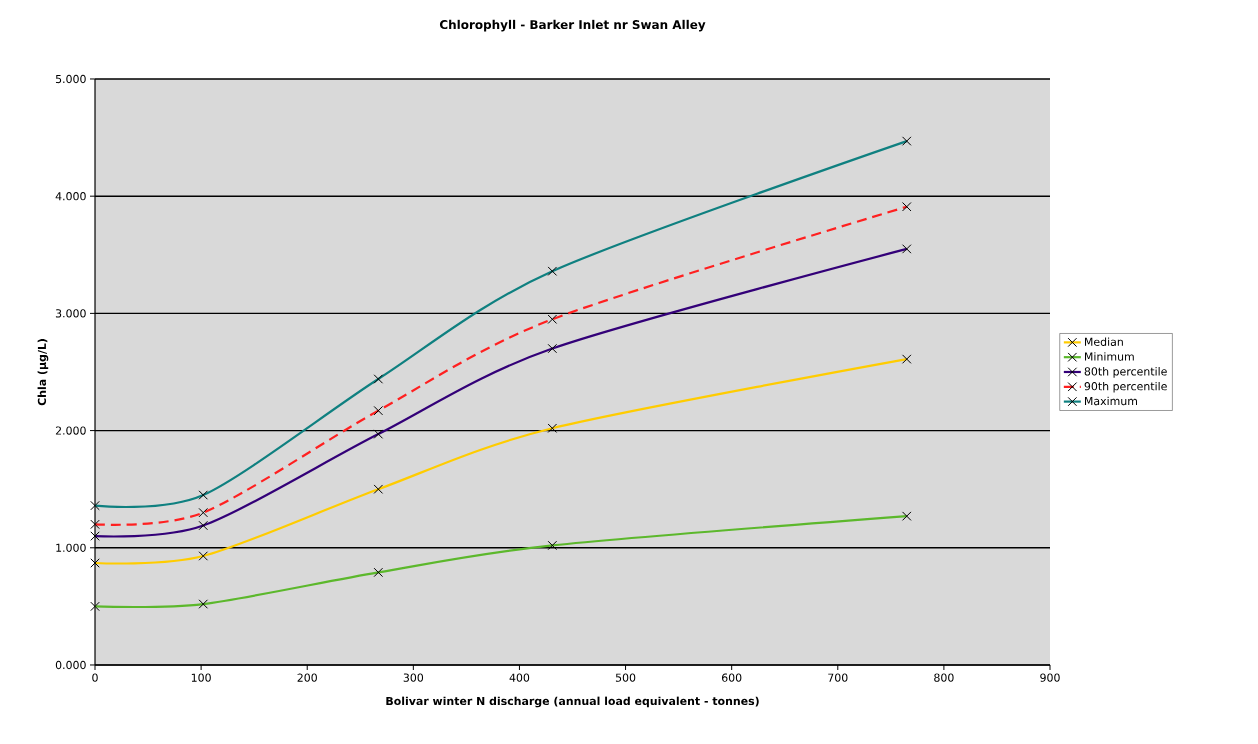 Image resolution: width=1258 pixels, height=744 pixels. Describe the element at coordinates (43, 372) in the screenshot. I see `y-axis-title: Chla (μg/L)` at that location.